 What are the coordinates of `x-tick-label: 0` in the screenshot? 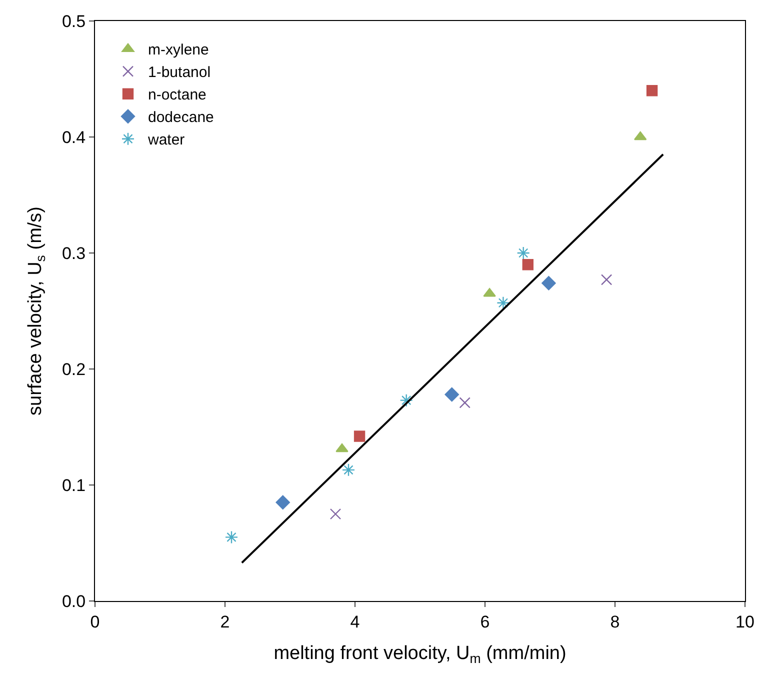 It's located at (95, 622).